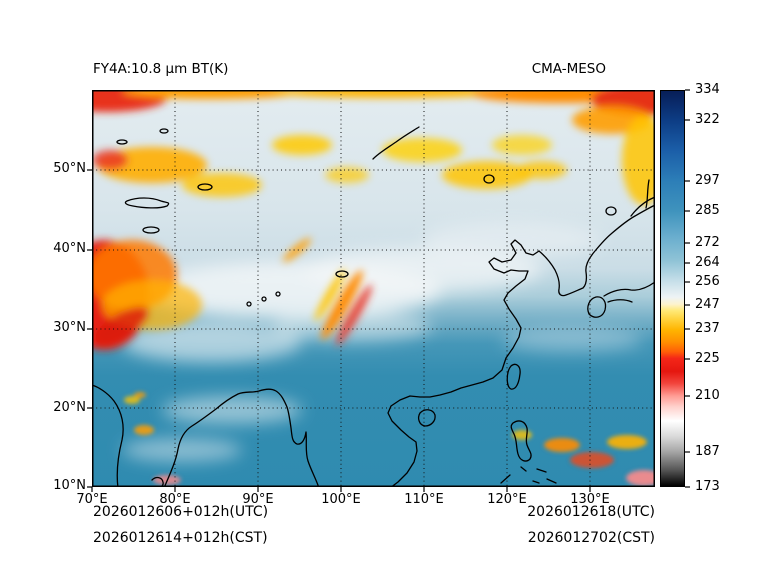  Describe the element at coordinates (180, 538) in the screenshot. I see `init-time-cst: 2026012614+012h(CST)` at that location.